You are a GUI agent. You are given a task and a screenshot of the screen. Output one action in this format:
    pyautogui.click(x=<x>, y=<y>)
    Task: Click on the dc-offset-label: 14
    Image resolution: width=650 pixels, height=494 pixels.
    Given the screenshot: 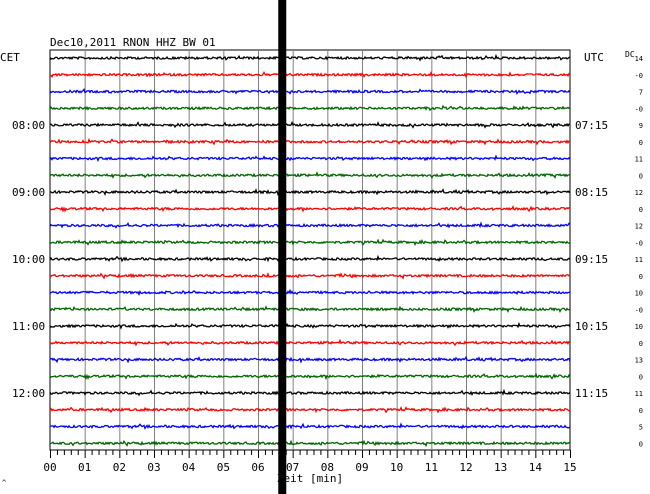 What is the action you would take?
    pyautogui.click(x=639, y=59)
    